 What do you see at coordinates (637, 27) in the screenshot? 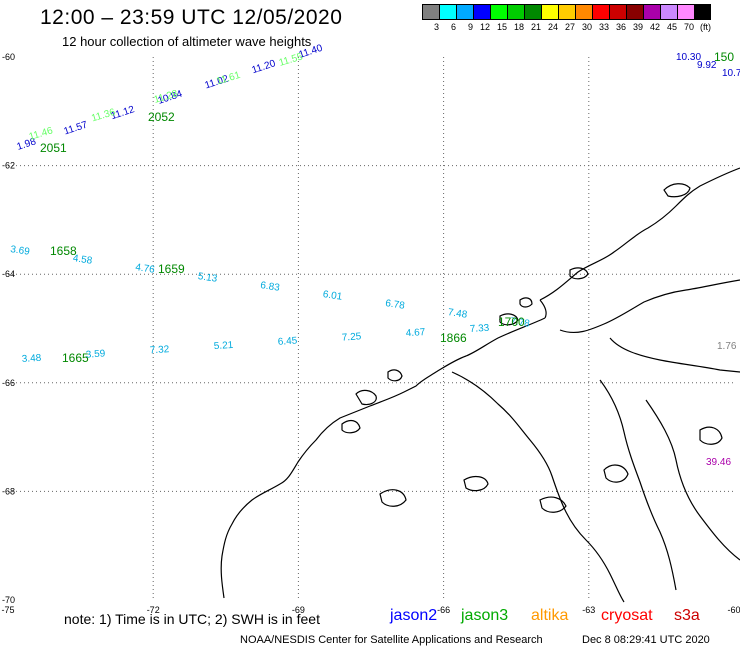
I see `legend-label: 39` at bounding box center [637, 27].